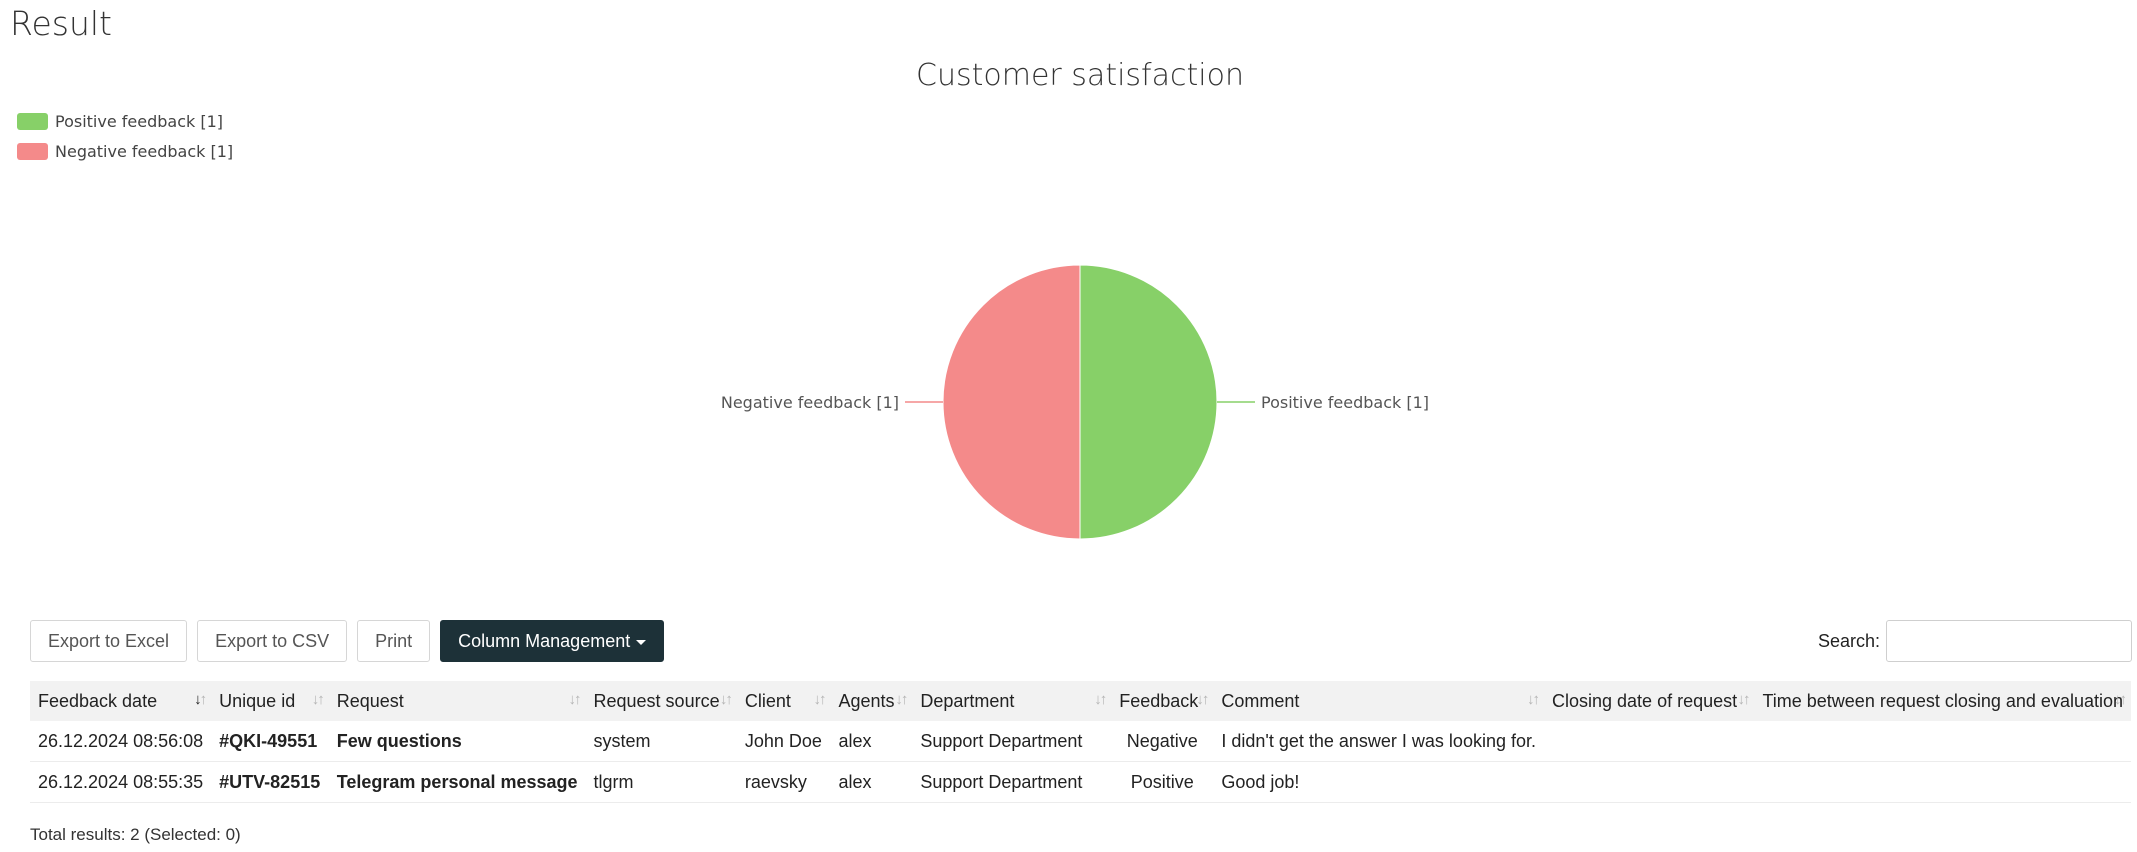 The image size is (2137, 852). Describe the element at coordinates (613, 781) in the screenshot. I see `table-cell: tlgrm` at that location.